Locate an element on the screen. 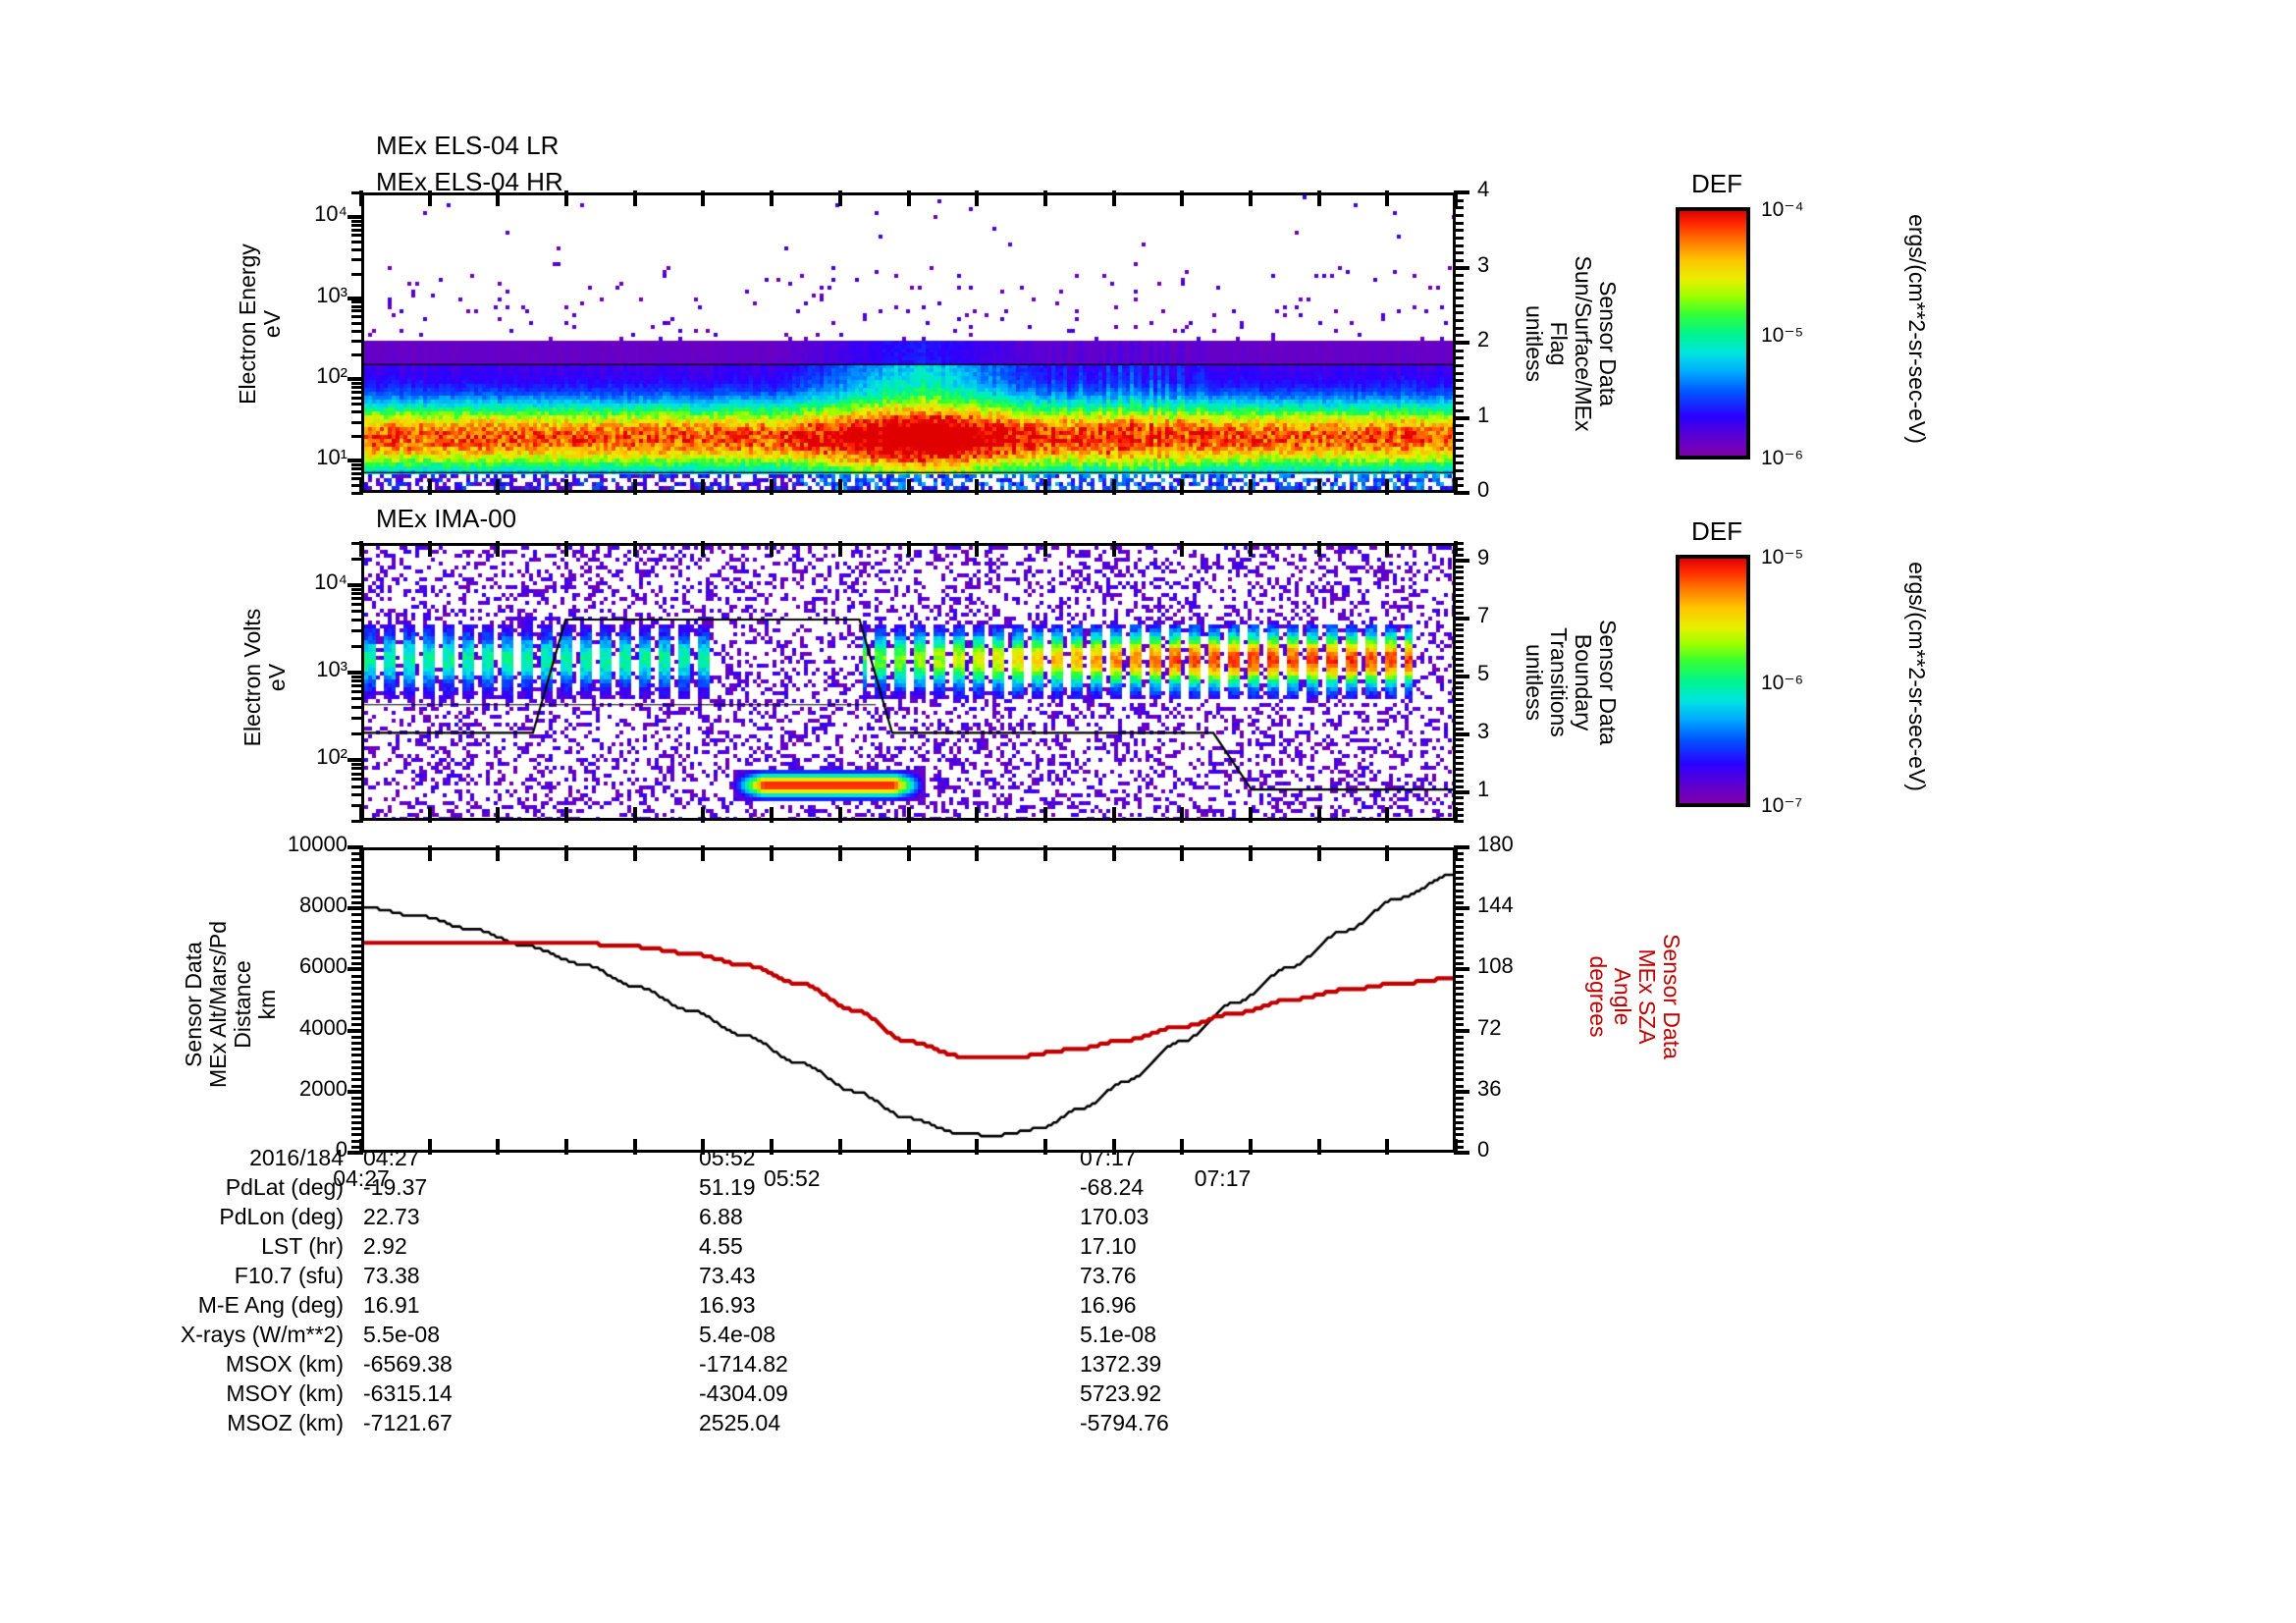 This screenshot has width=2296, height=1623. table-cell: 16.96 is located at coordinates (1108, 1305).